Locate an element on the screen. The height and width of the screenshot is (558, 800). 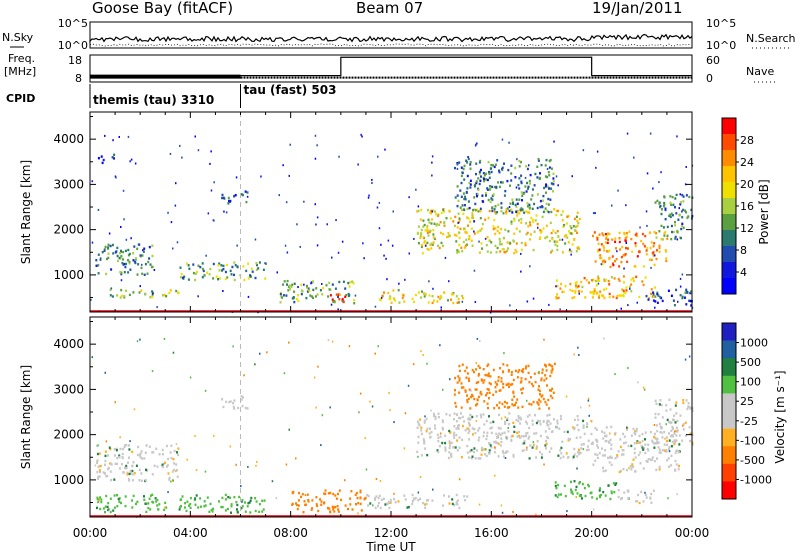
freq-trace is located at coordinates (391, 67).